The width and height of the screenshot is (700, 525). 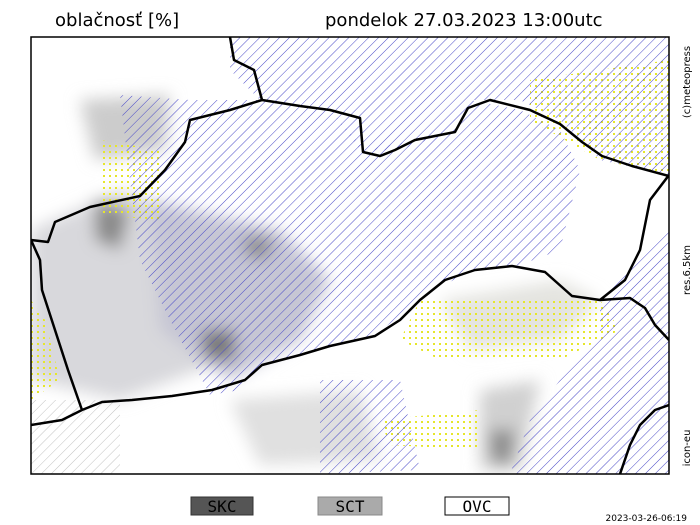 What do you see at coordinates (647, 519) in the screenshot?
I see `timestamp: 2023-03-26-06:19` at bounding box center [647, 519].